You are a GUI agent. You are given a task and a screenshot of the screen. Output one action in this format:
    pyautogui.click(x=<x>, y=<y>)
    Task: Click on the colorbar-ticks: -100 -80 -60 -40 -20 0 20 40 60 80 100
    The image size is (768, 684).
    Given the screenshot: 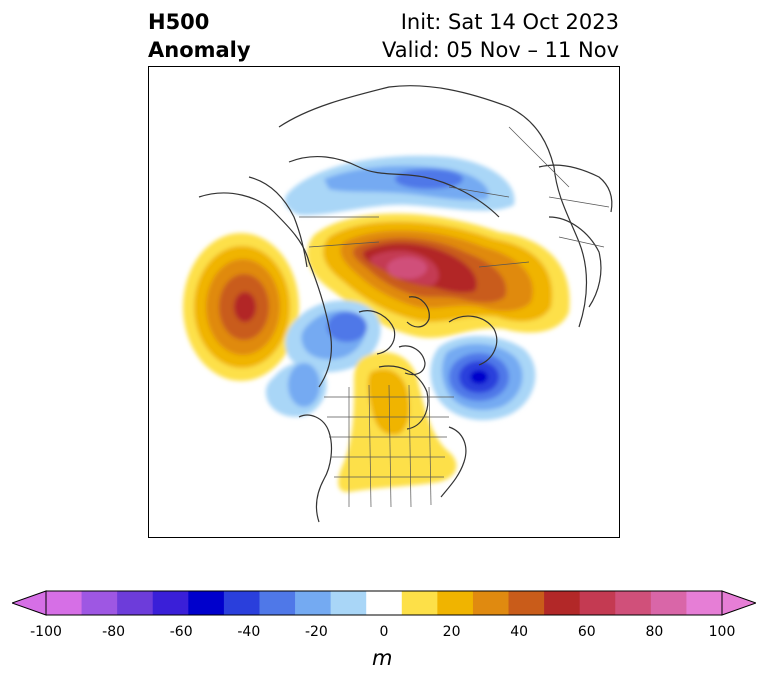 What is the action you would take?
    pyautogui.click(x=384, y=634)
    